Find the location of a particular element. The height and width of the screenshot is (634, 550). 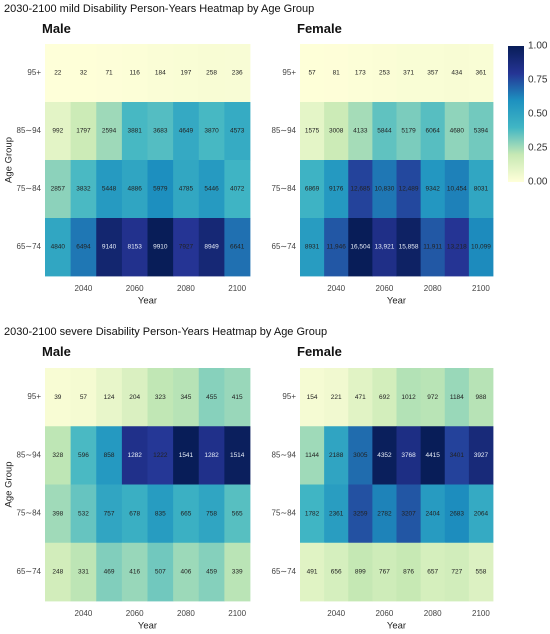

y-tick-label-mild-female: 75∼84 is located at coordinates (284, 188).